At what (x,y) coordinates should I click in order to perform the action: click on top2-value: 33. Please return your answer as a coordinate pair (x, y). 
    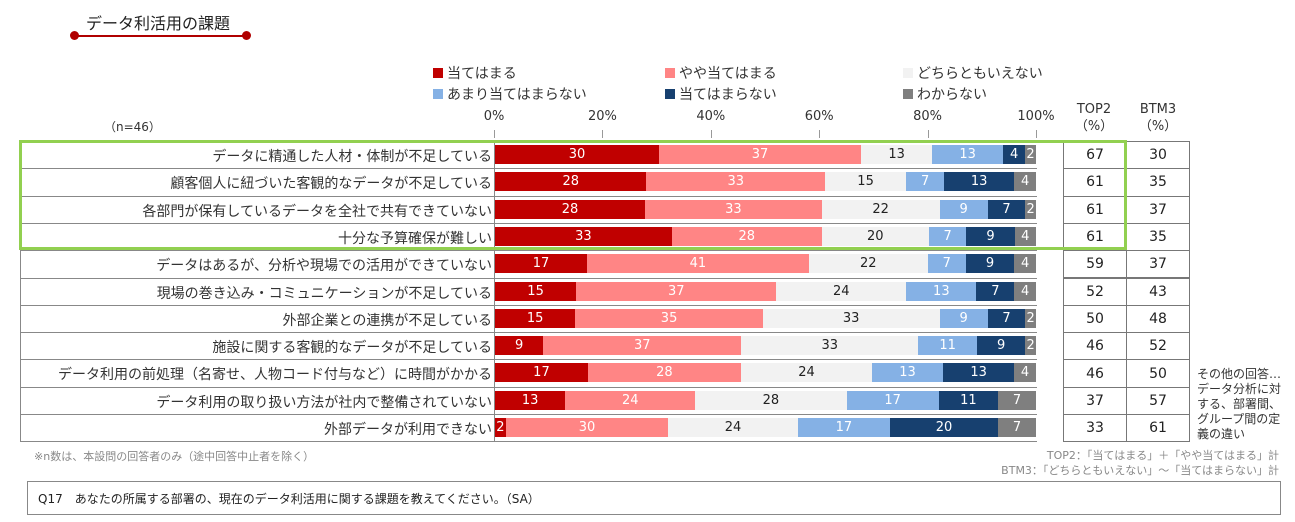
    Looking at the image, I should click on (1095, 428).